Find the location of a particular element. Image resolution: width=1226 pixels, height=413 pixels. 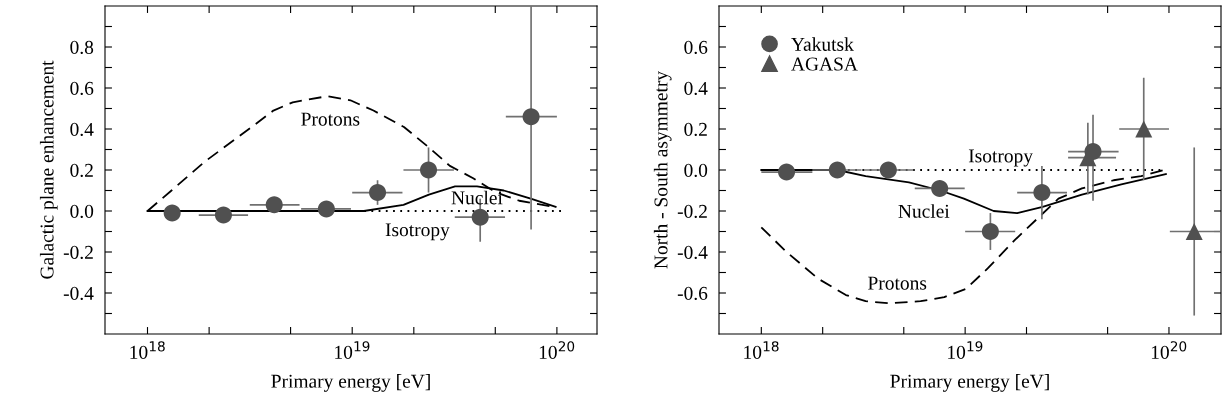

y-axis-title: North - South asymmetry is located at coordinates (662, 169).